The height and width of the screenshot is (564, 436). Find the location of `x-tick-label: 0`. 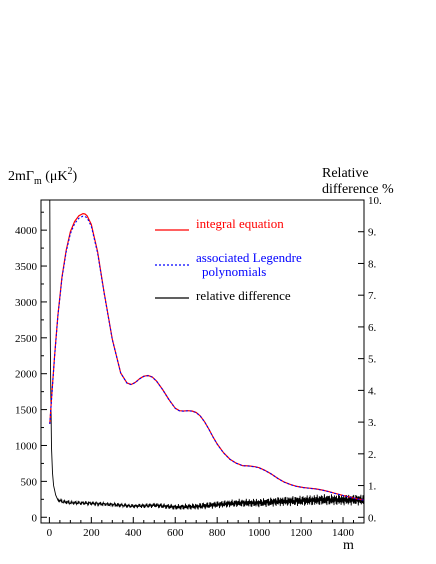

x-tick-label: 0 is located at coordinates (50, 533).